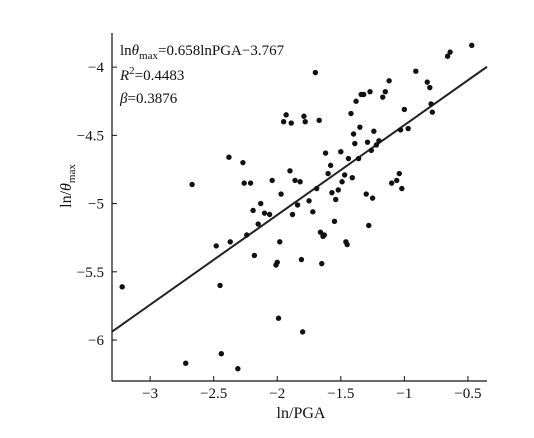 The width and height of the screenshot is (534, 438). I want to click on annotation-equation-rest: =0.658lnPGA−3.767, so click(221, 51).